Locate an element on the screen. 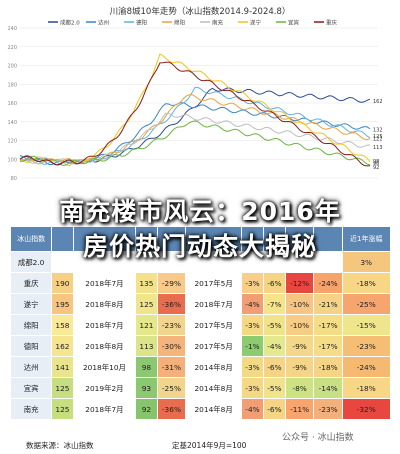 This screenshot has width=400, height=454. value-cell: -31% is located at coordinates (171, 367).